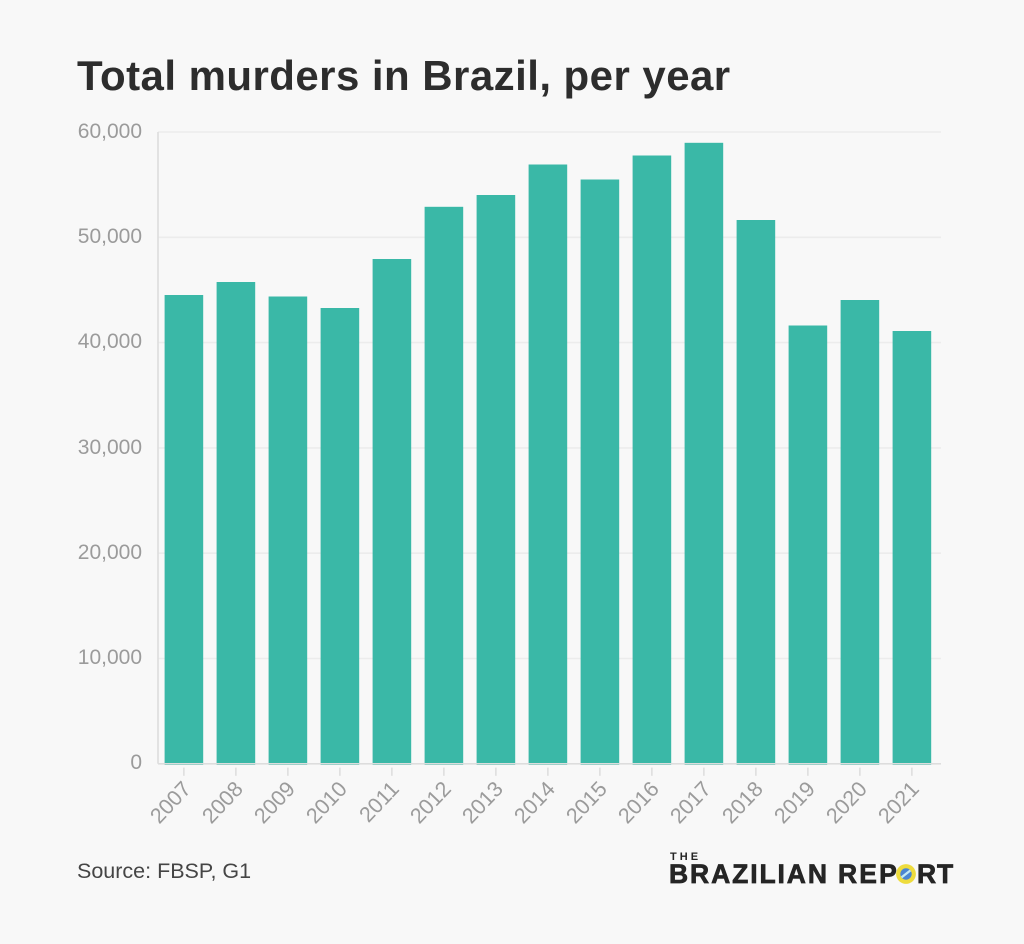 Image resolution: width=1024 pixels, height=944 pixels. I want to click on svg-text: 2016, so click(638, 802).